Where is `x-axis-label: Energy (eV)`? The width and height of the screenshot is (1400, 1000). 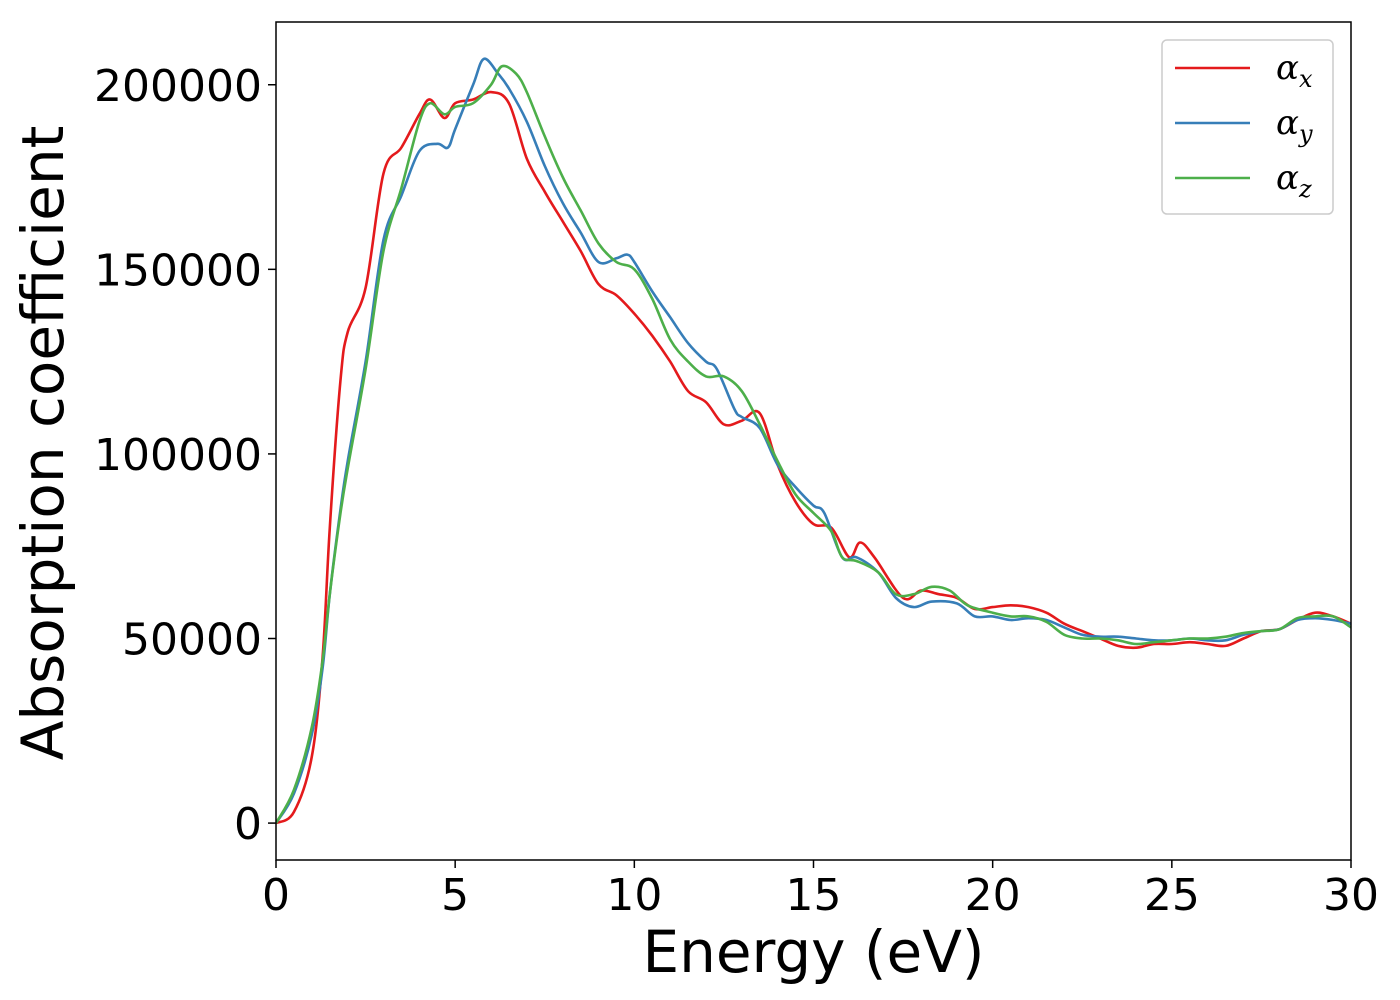 x-axis-label: Energy (eV) is located at coordinates (813, 952).